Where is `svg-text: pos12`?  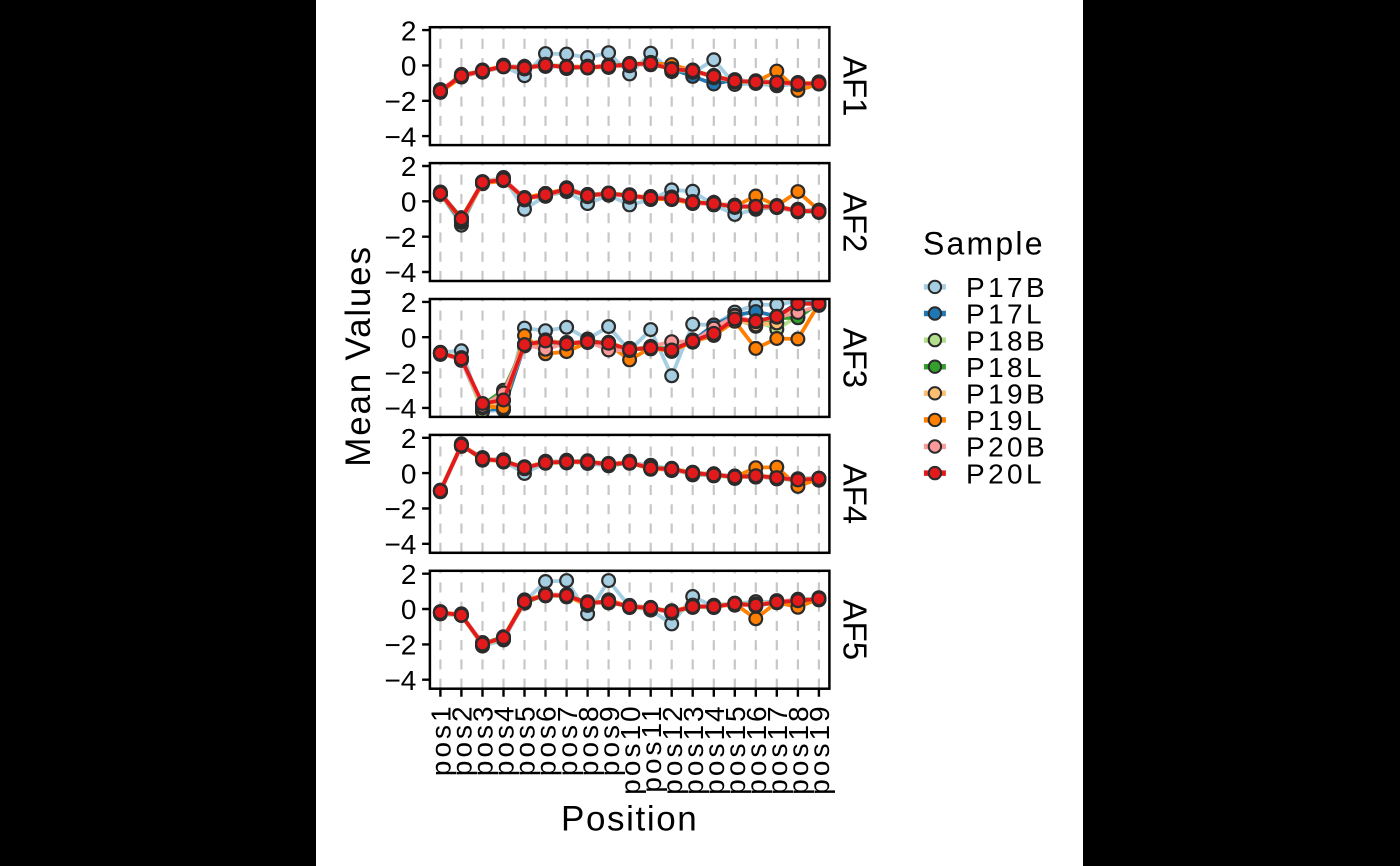
svg-text: pos12 is located at coordinates (672, 748).